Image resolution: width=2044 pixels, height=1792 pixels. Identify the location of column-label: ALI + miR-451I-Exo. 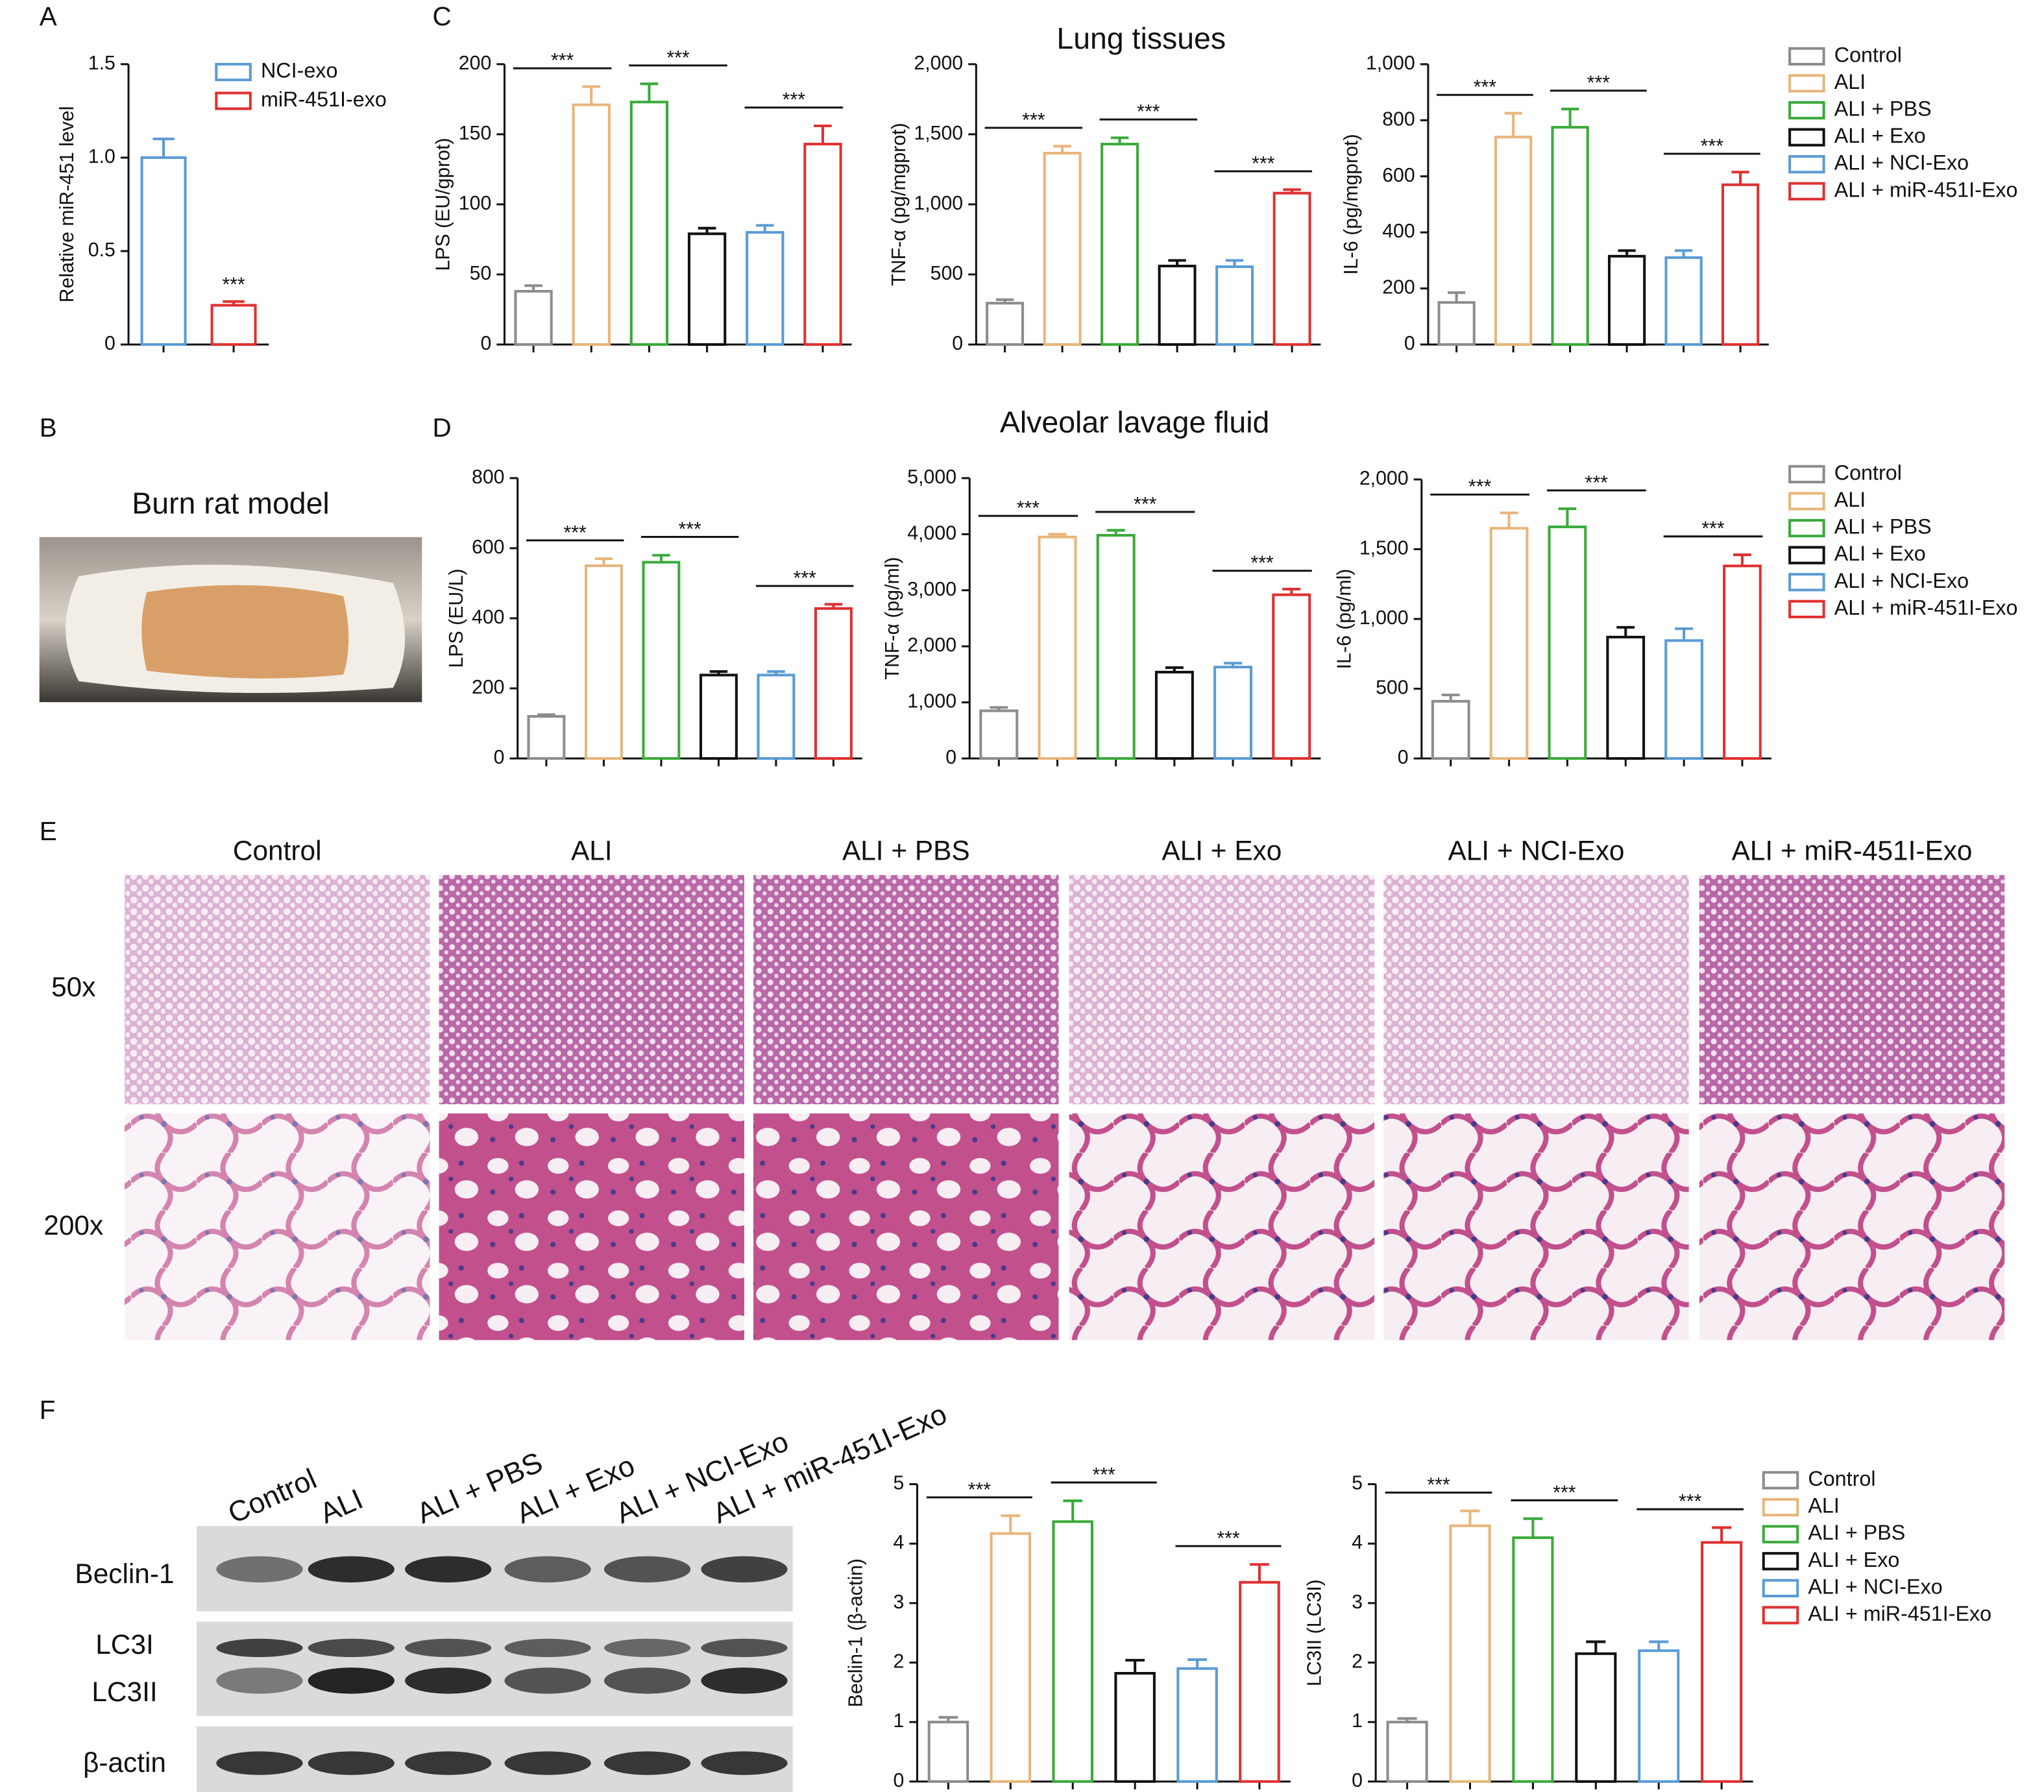
(1852, 851).